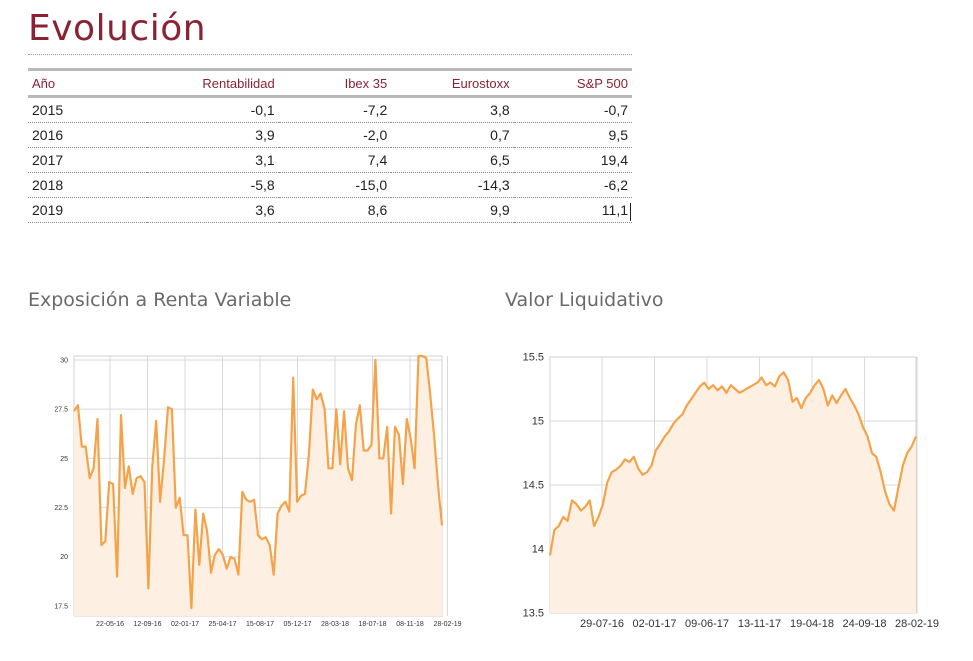 Image resolution: width=973 pixels, height=661 pixels. What do you see at coordinates (452, 210) in the screenshot?
I see `table-cell: 9,9` at bounding box center [452, 210].